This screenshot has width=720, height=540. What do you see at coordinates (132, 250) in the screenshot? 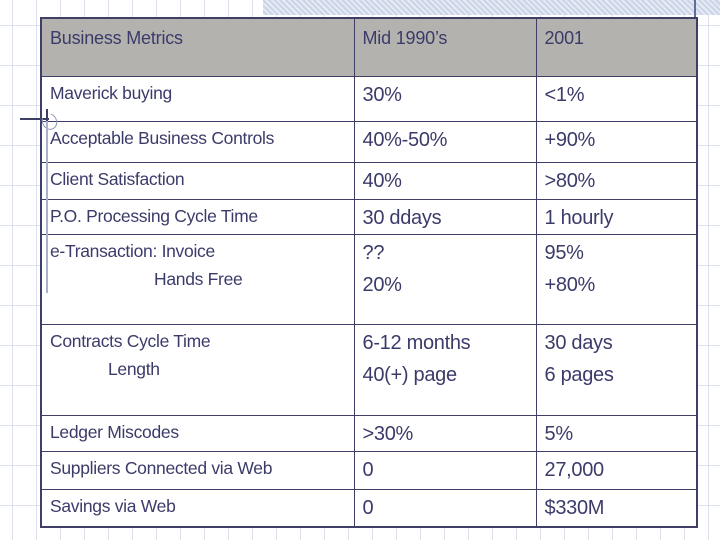
I see `cell-text: e-Transaction: Invoice` at bounding box center [132, 250].